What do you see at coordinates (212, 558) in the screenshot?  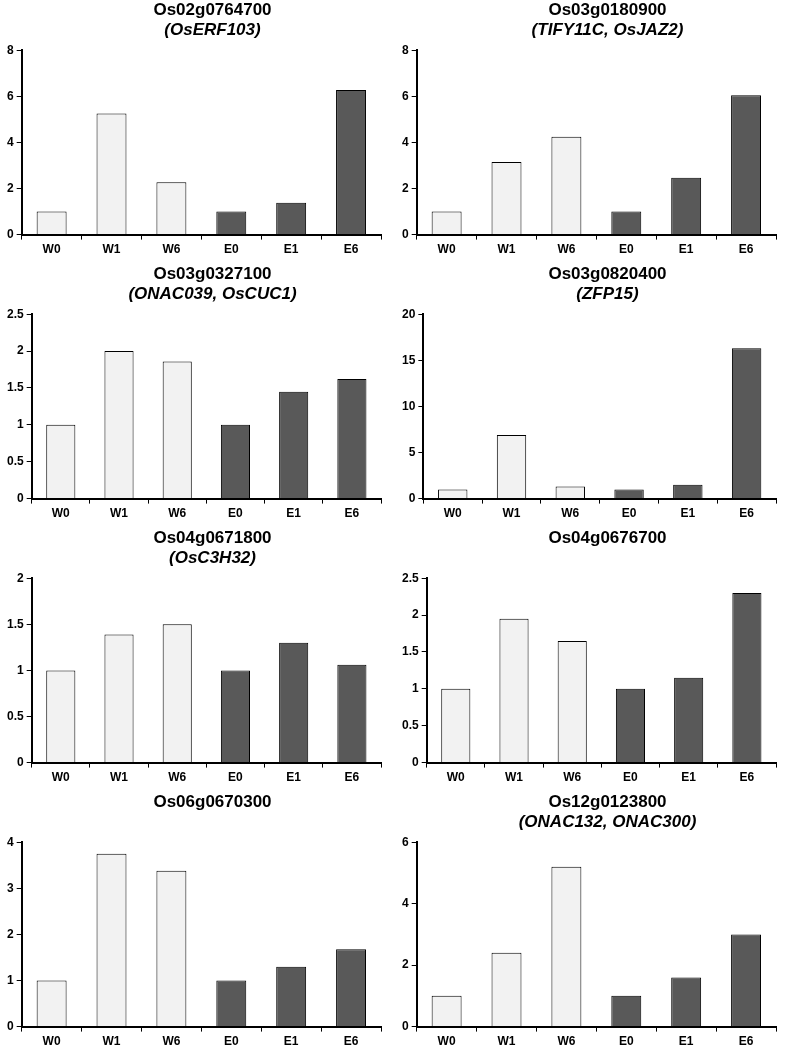 I see `chart-subtitle: (OsC3H32)` at bounding box center [212, 558].